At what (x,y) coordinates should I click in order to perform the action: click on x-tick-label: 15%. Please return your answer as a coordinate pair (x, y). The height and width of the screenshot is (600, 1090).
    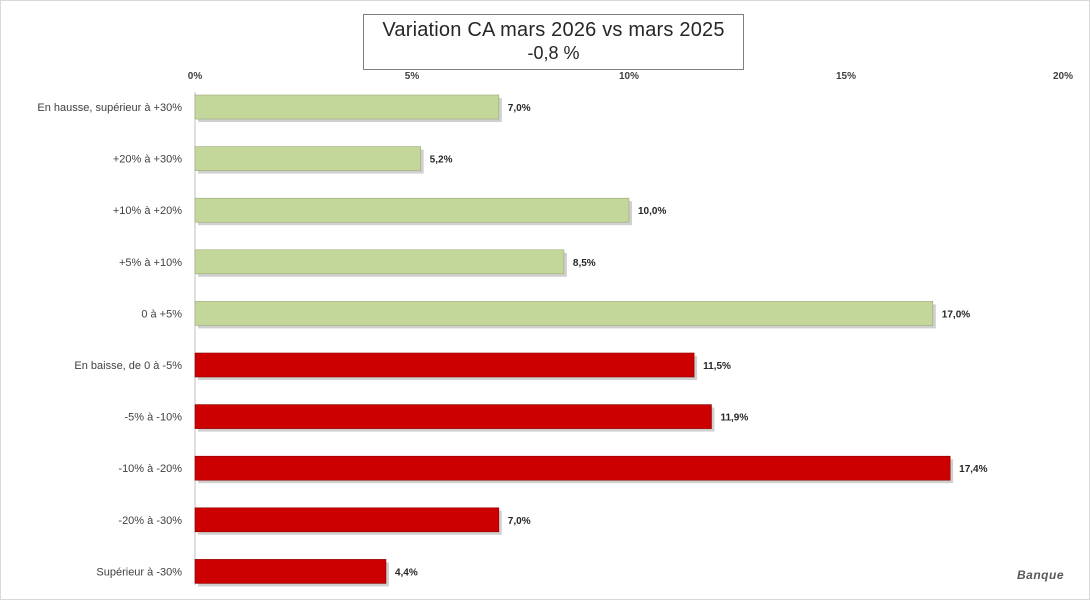
    Looking at the image, I should click on (846, 76).